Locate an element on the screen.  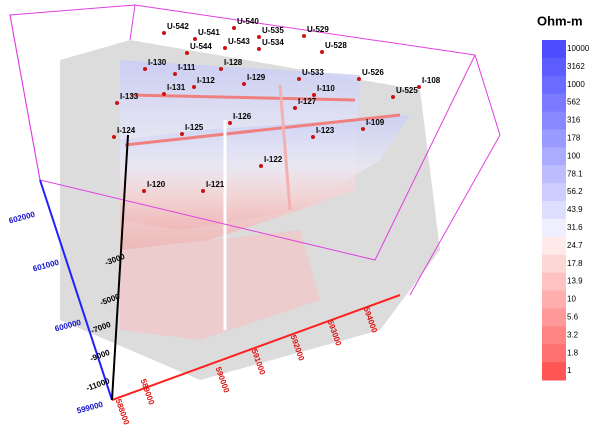
legend-label: 1.8 is located at coordinates (573, 352).